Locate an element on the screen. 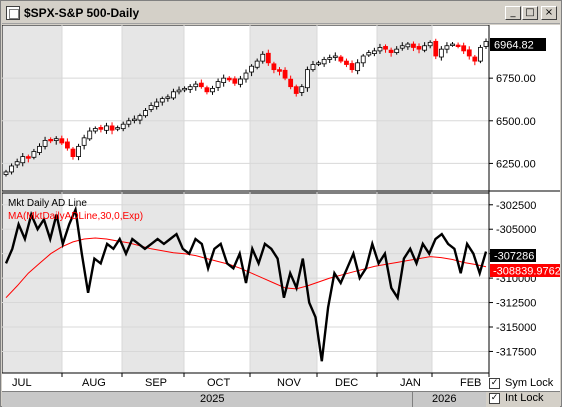 The width and height of the screenshot is (562, 407). month-label-dec: DEC is located at coordinates (346, 383).